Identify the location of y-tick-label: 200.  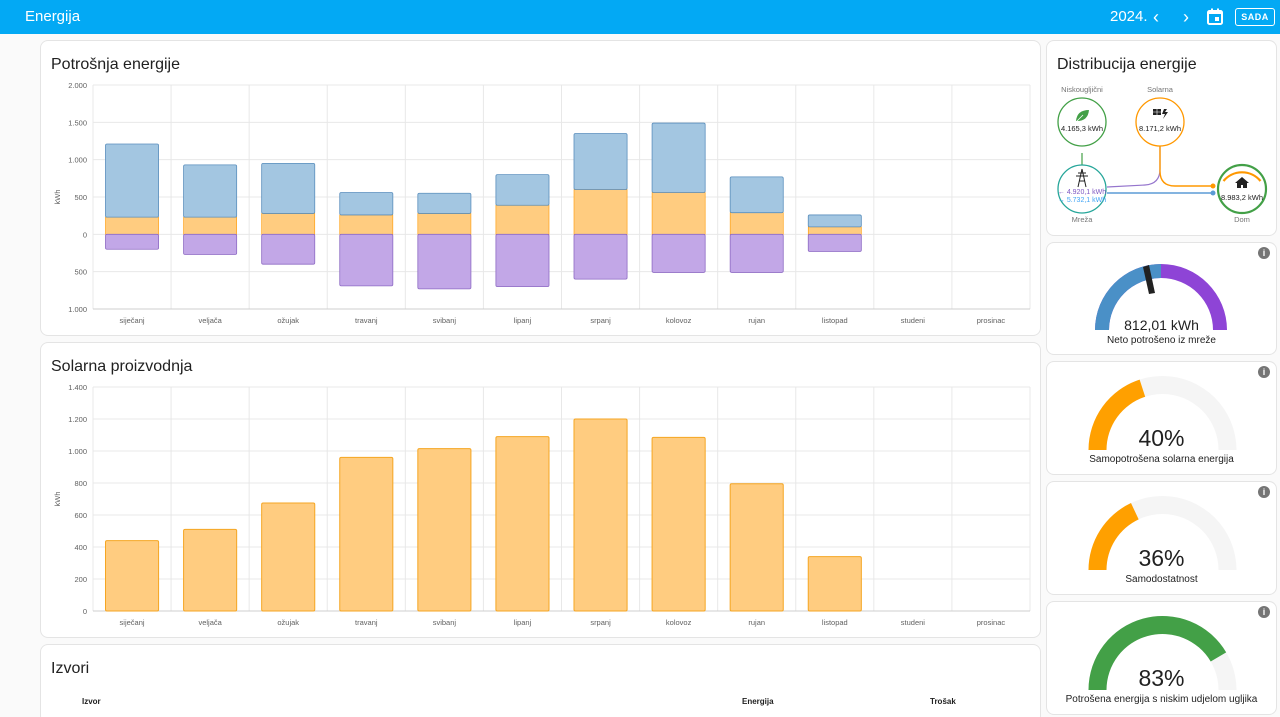
(80, 579).